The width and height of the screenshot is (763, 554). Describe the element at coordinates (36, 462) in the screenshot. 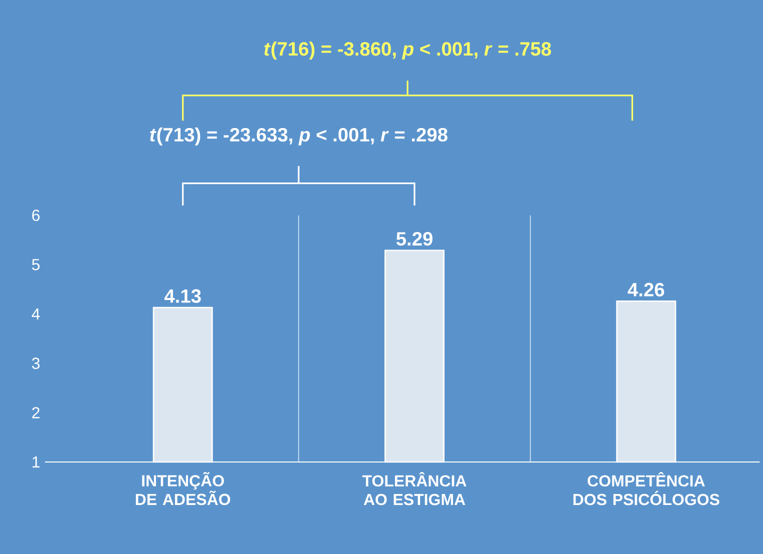

I see `y-tick-label: 1` at that location.